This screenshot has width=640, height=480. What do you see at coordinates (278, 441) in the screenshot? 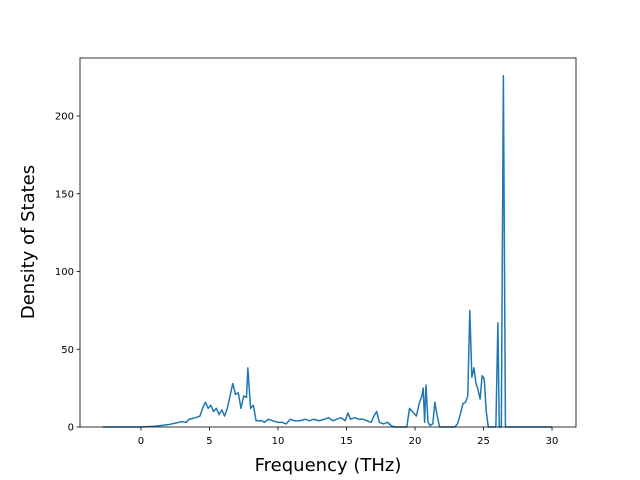
I see `x-tick-label: 10` at bounding box center [278, 441].